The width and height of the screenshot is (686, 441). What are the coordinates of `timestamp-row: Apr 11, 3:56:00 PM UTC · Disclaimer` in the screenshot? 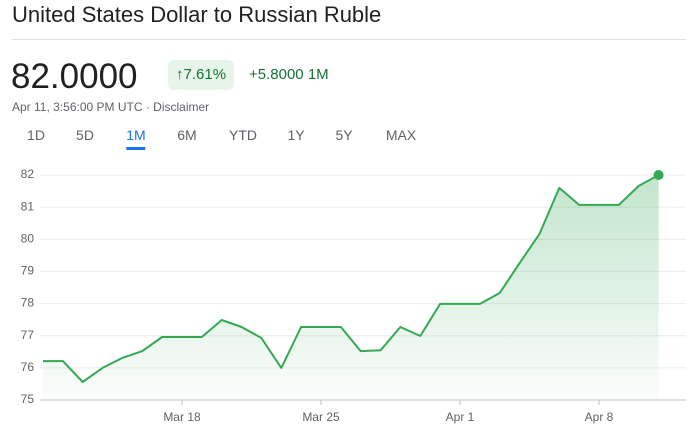 It's located at (111, 107).